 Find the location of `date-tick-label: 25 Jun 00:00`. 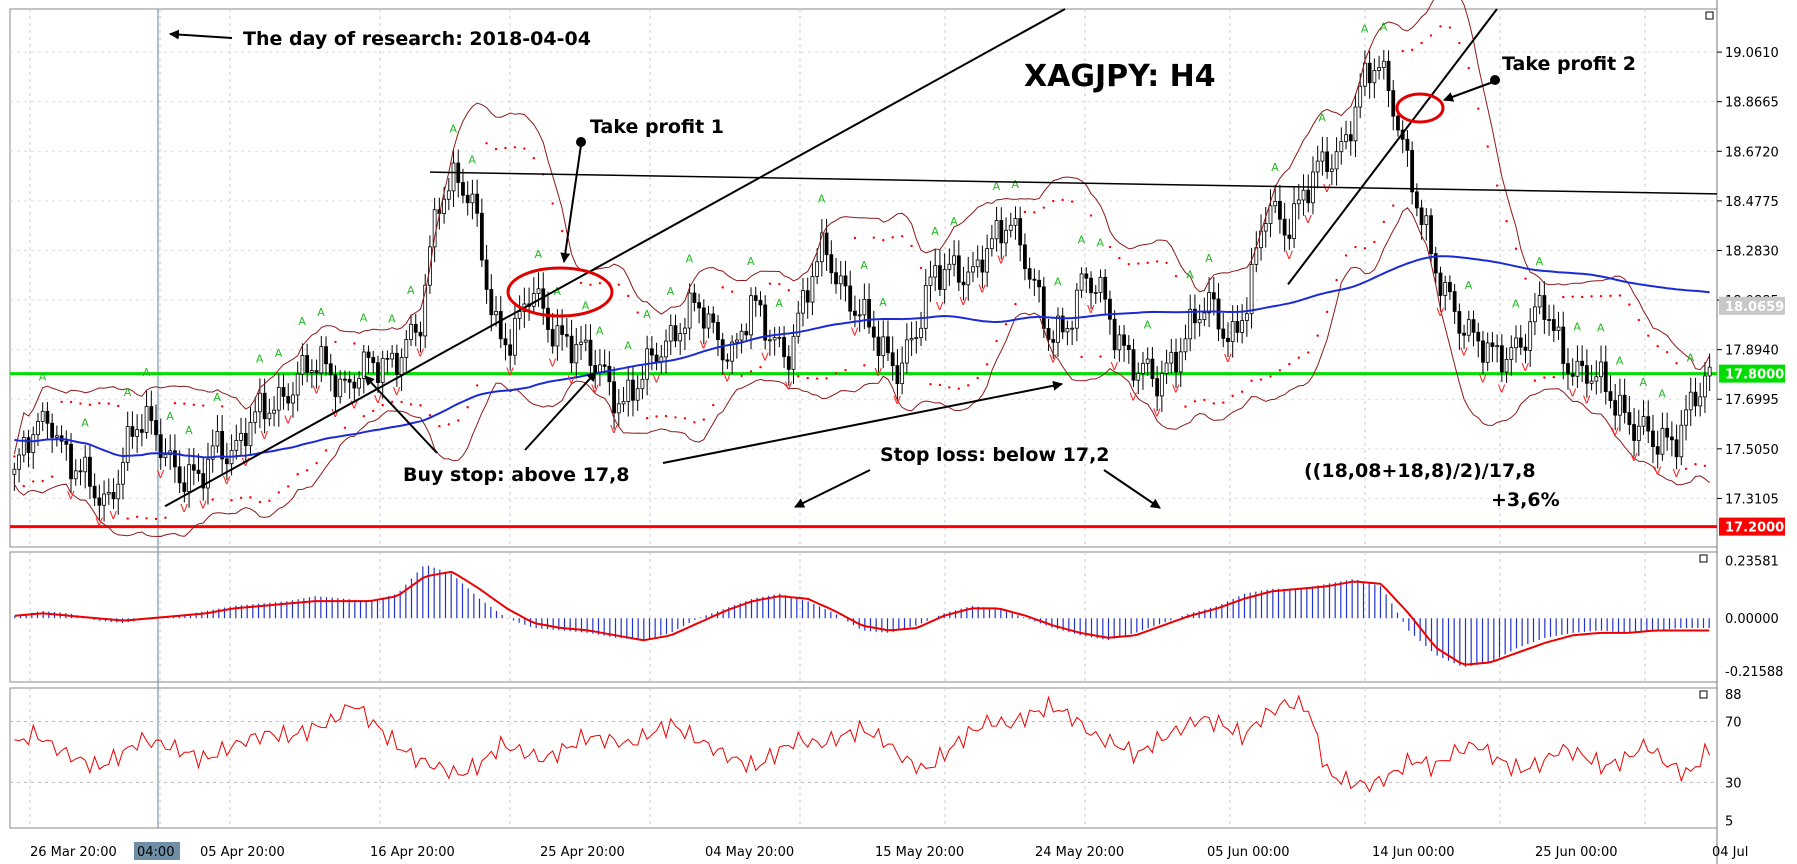

date-tick-label: 25 Jun 00:00 is located at coordinates (1576, 852).